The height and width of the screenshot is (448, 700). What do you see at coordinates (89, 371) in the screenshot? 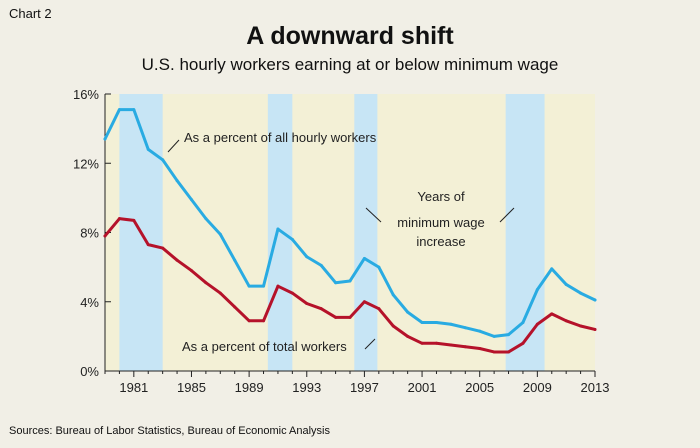
I see `y-tick-label: 0%` at bounding box center [89, 371].